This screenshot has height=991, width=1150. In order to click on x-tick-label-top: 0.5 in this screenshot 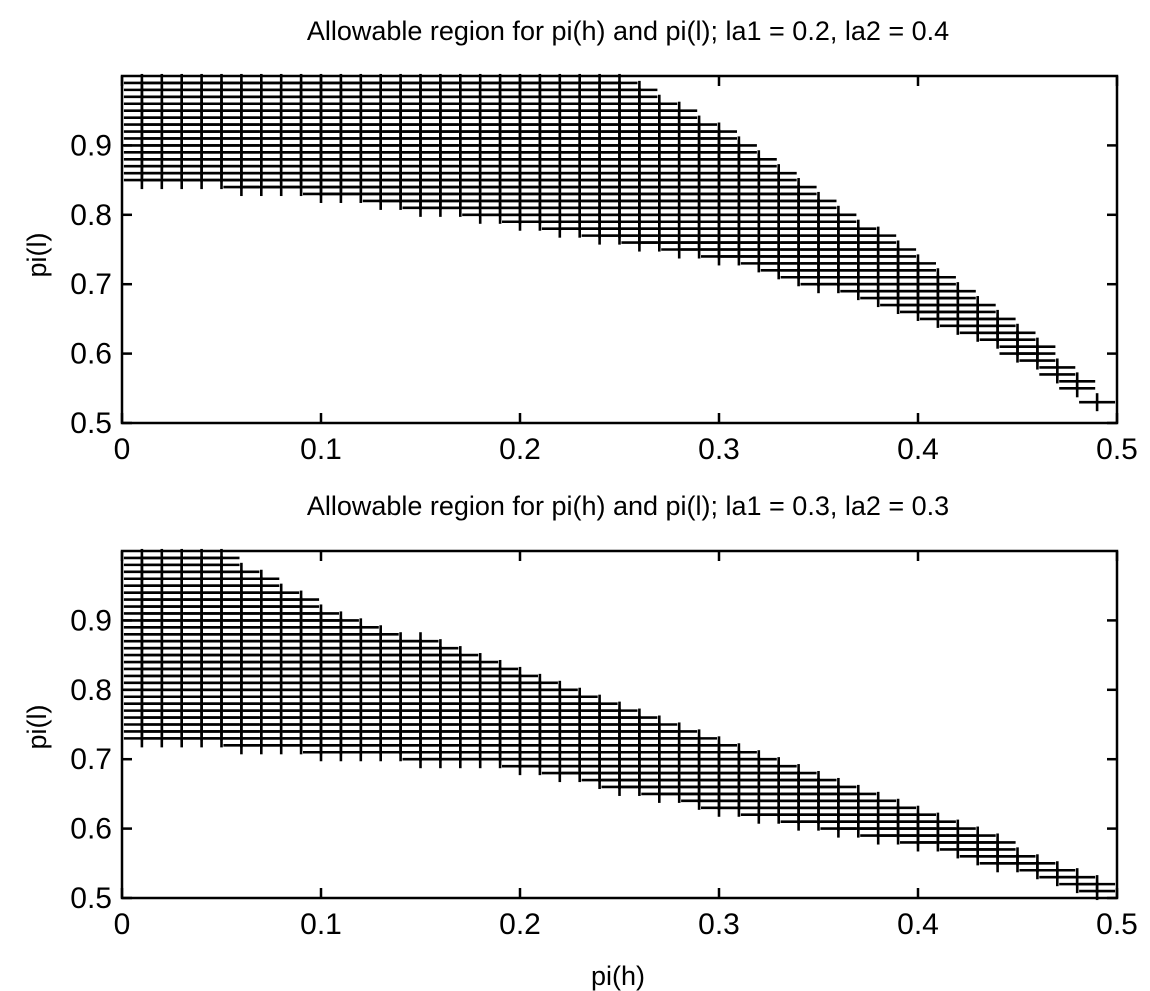, I will do `click(1117, 449)`.